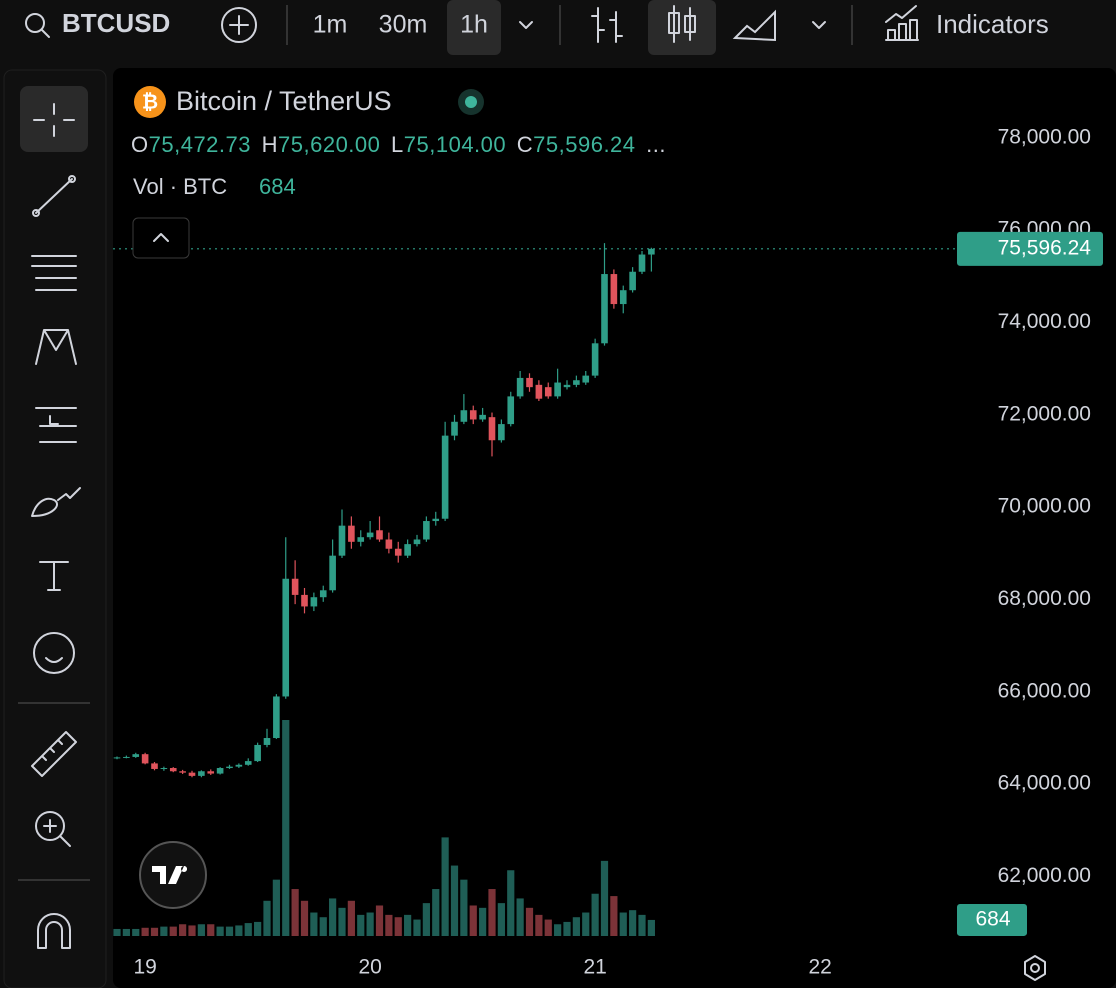 This screenshot has width=1116, height=988. Describe the element at coordinates (1044, 136) in the screenshot. I see `y-tick-label: 78,000.00` at that location.